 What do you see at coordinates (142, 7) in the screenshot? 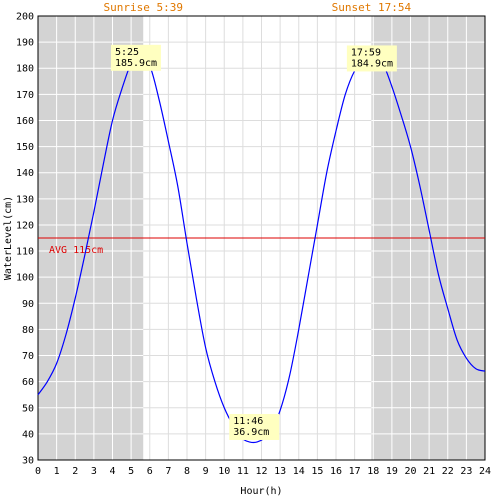
I see `sunrise-label: Sunrise 5:39` at bounding box center [142, 7].